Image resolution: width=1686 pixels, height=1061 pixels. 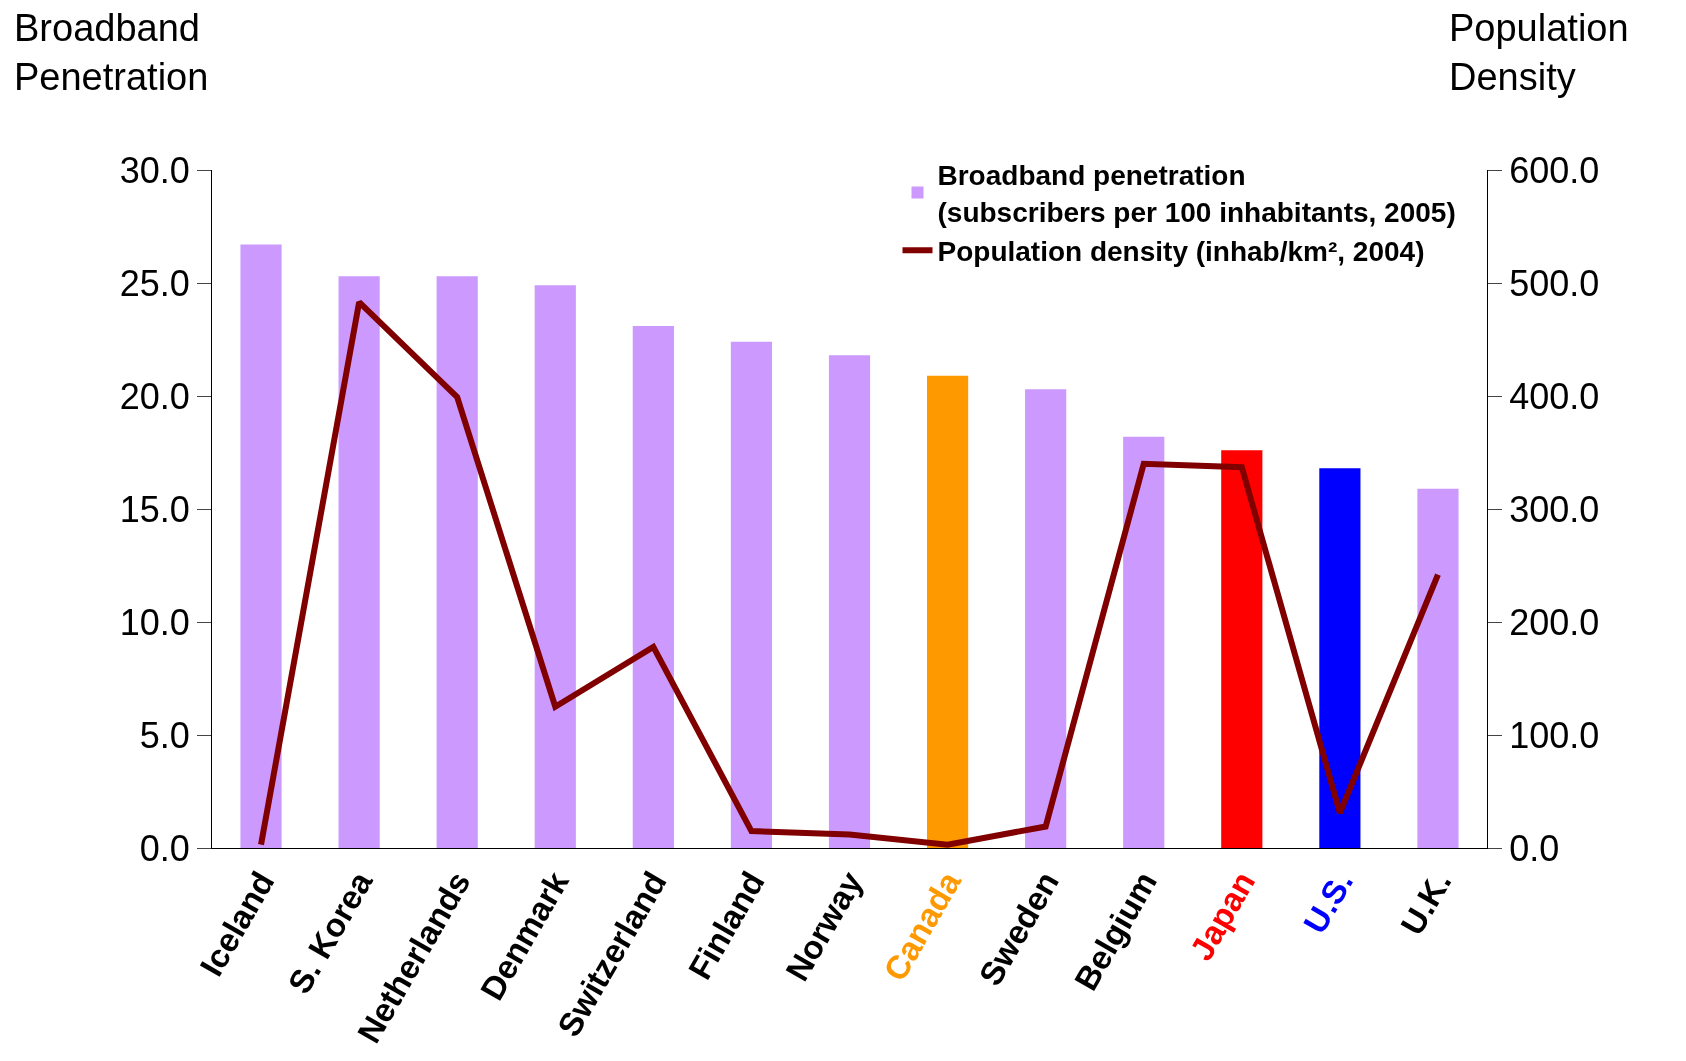 I want to click on y-tick-label: 5.0, so click(x=164, y=735).